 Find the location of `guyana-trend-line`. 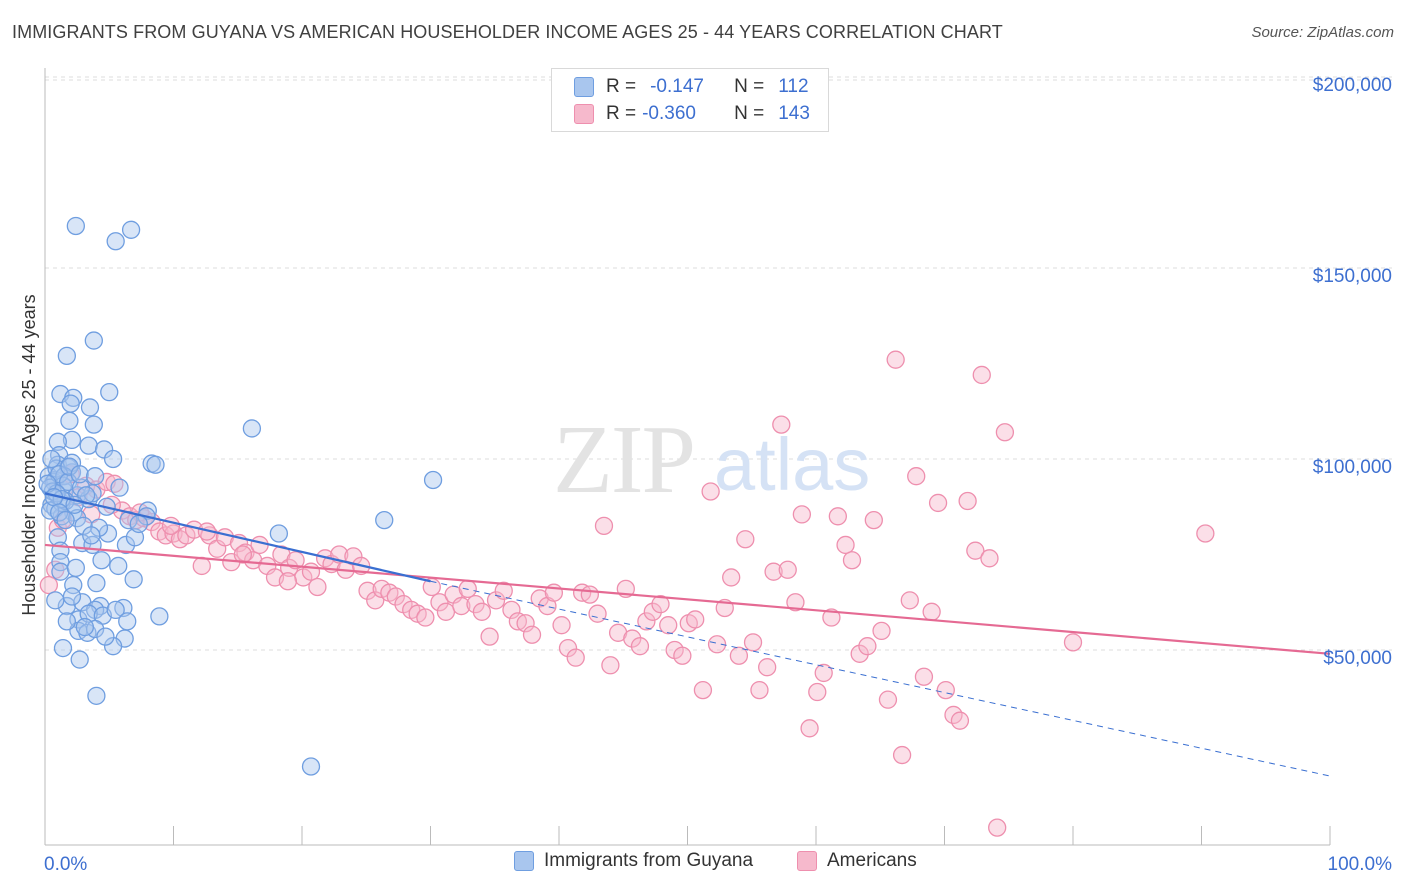

guyana-trend-line is located at coordinates (237, 537).